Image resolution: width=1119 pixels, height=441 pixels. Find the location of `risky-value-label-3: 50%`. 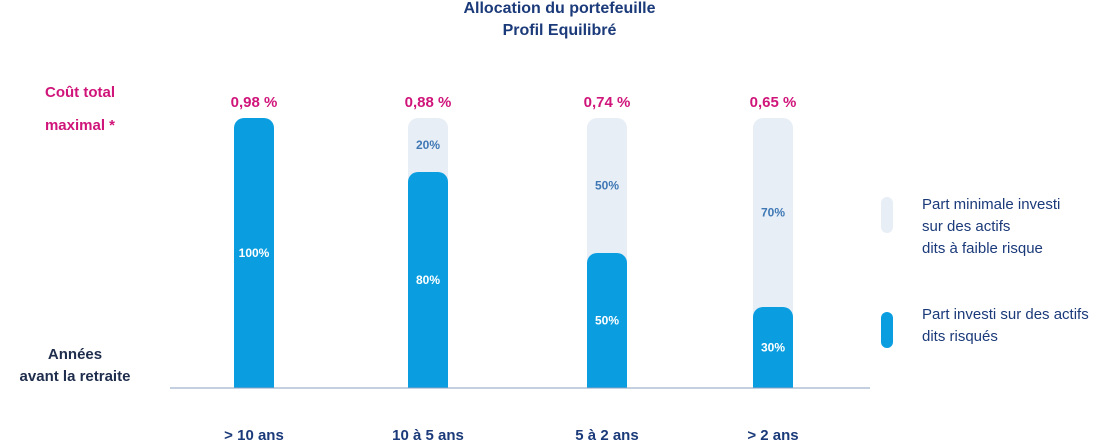

risky-value-label-3: 50% is located at coordinates (607, 321).